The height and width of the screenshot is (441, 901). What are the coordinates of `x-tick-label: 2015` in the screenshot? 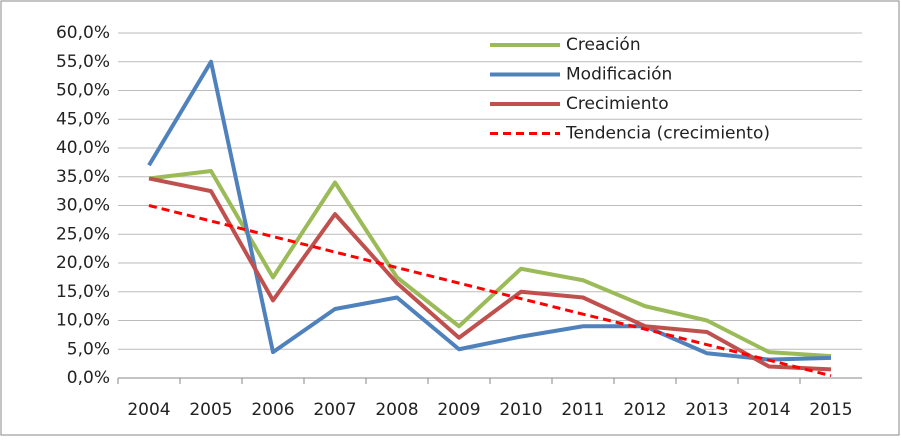 It's located at (830, 410).